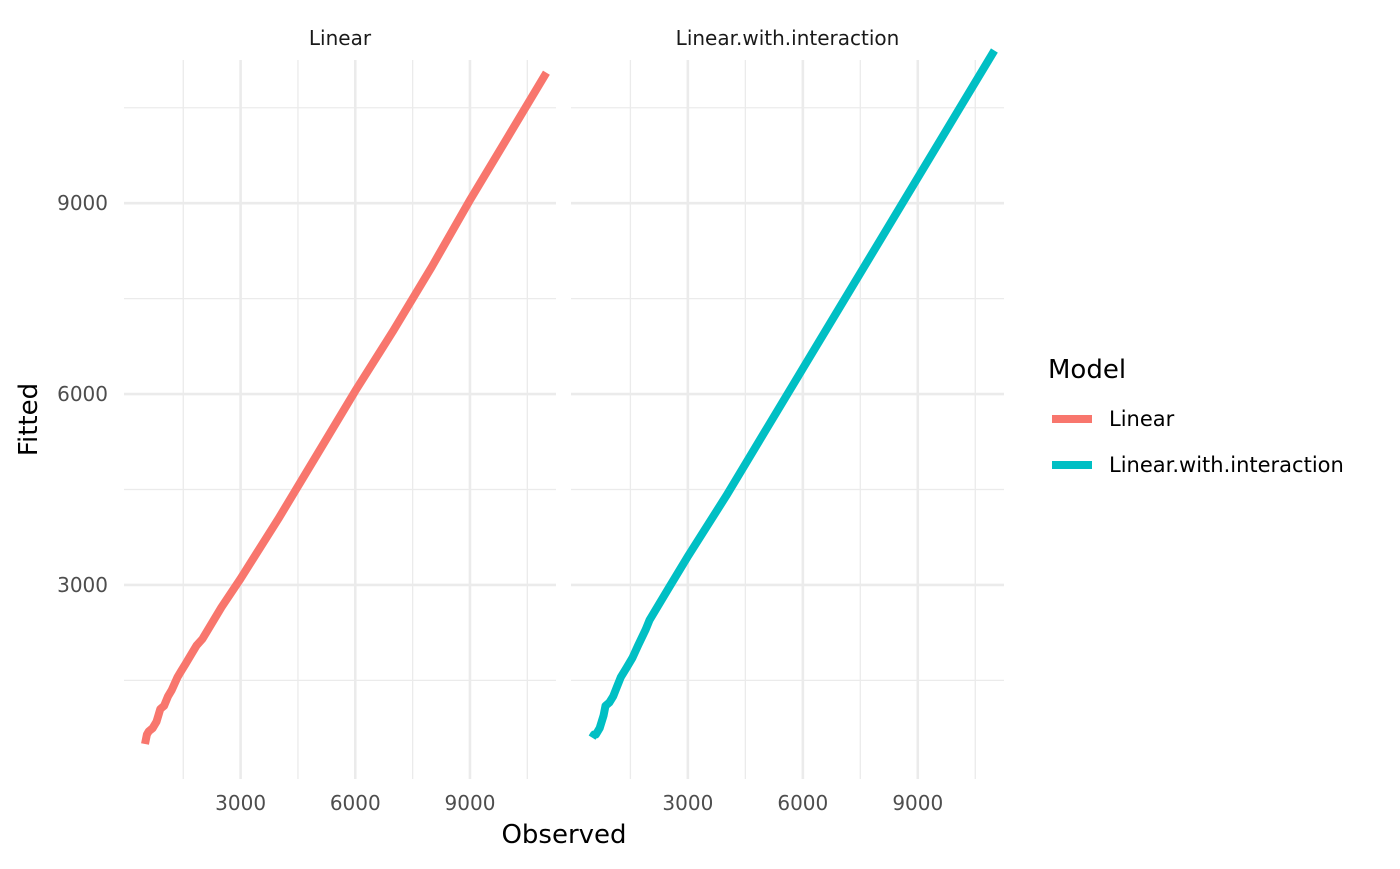 This screenshot has height=869, width=1400. I want to click on facet-strip-label: Linear.with.interaction, so click(788, 38).